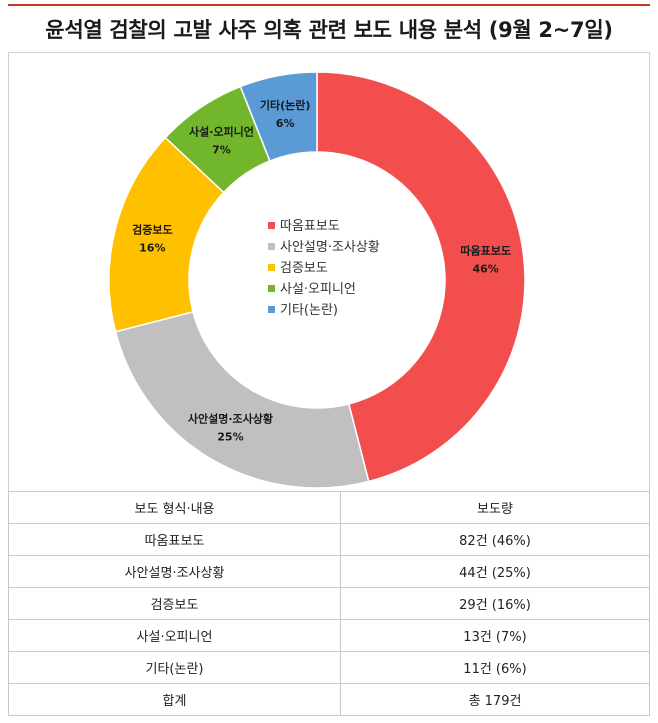 This screenshot has width=658, height=723. I want to click on header-cell-amount: 보도량, so click(495, 507).